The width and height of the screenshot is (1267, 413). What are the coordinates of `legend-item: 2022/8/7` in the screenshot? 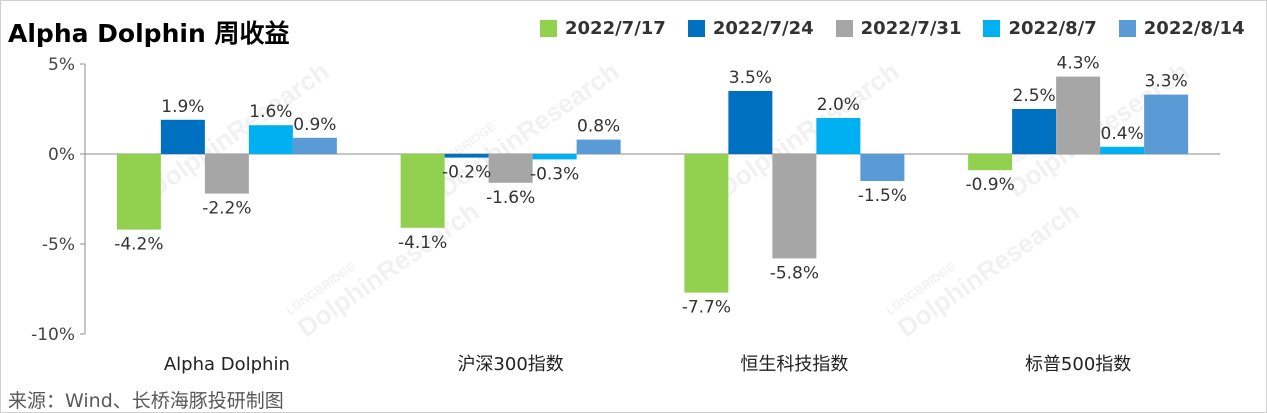 It's located at (1040, 28).